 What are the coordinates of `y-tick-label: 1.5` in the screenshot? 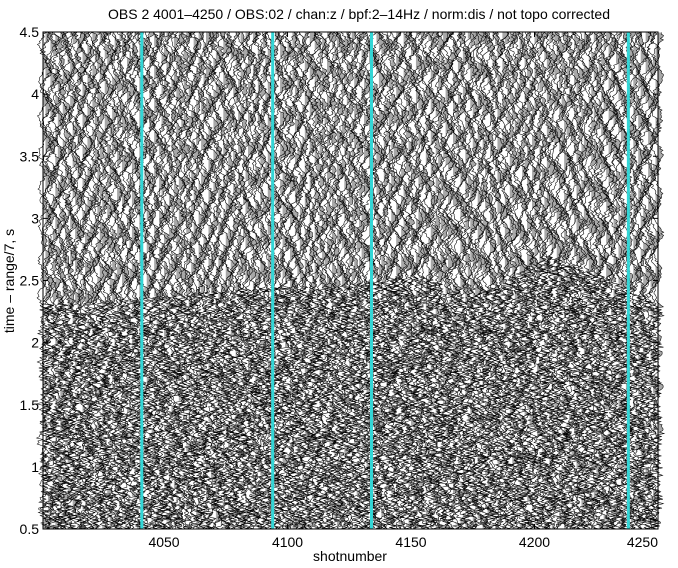 It's located at (30, 405).